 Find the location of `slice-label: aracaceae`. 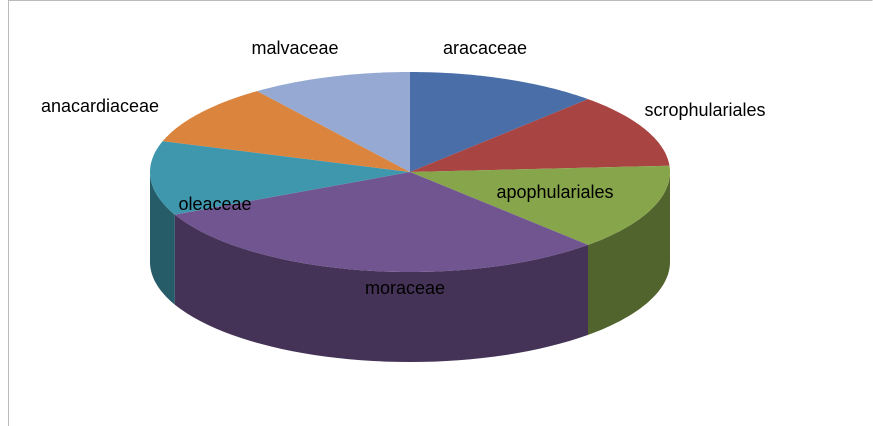

slice-label: aracaceae is located at coordinates (485, 48).